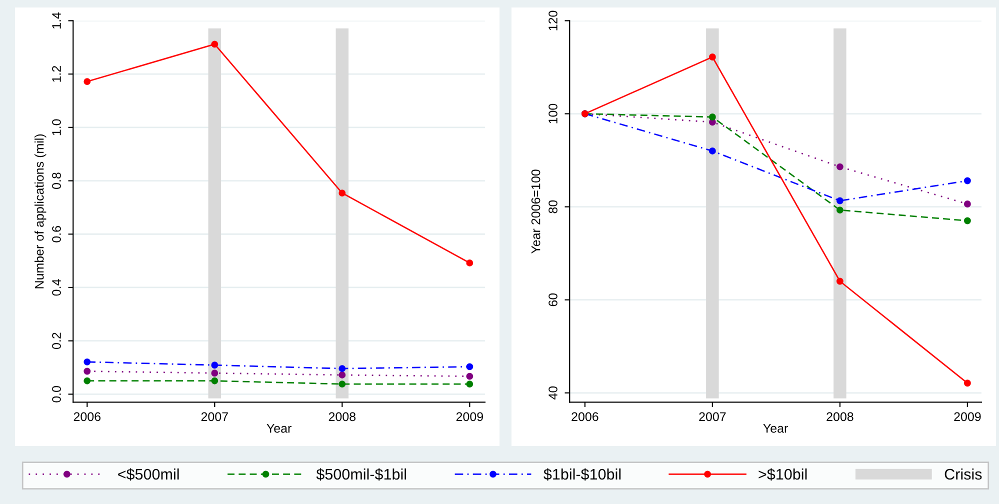 Image resolution: width=999 pixels, height=504 pixels. I want to click on y-tick-label: 0.4, so click(56, 287).